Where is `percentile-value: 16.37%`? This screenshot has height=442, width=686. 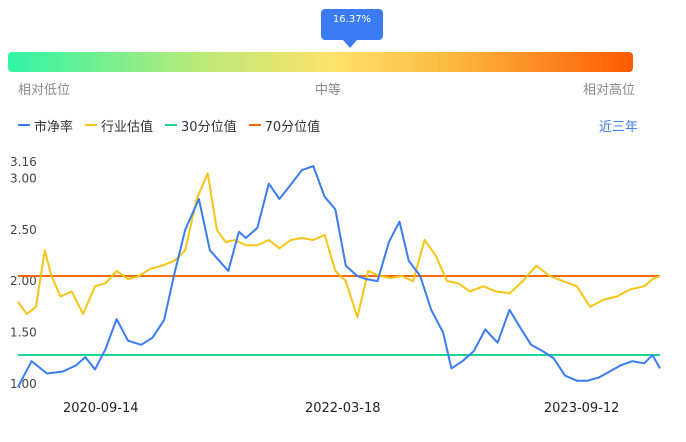 percentile-value: 16.37% is located at coordinates (352, 19).